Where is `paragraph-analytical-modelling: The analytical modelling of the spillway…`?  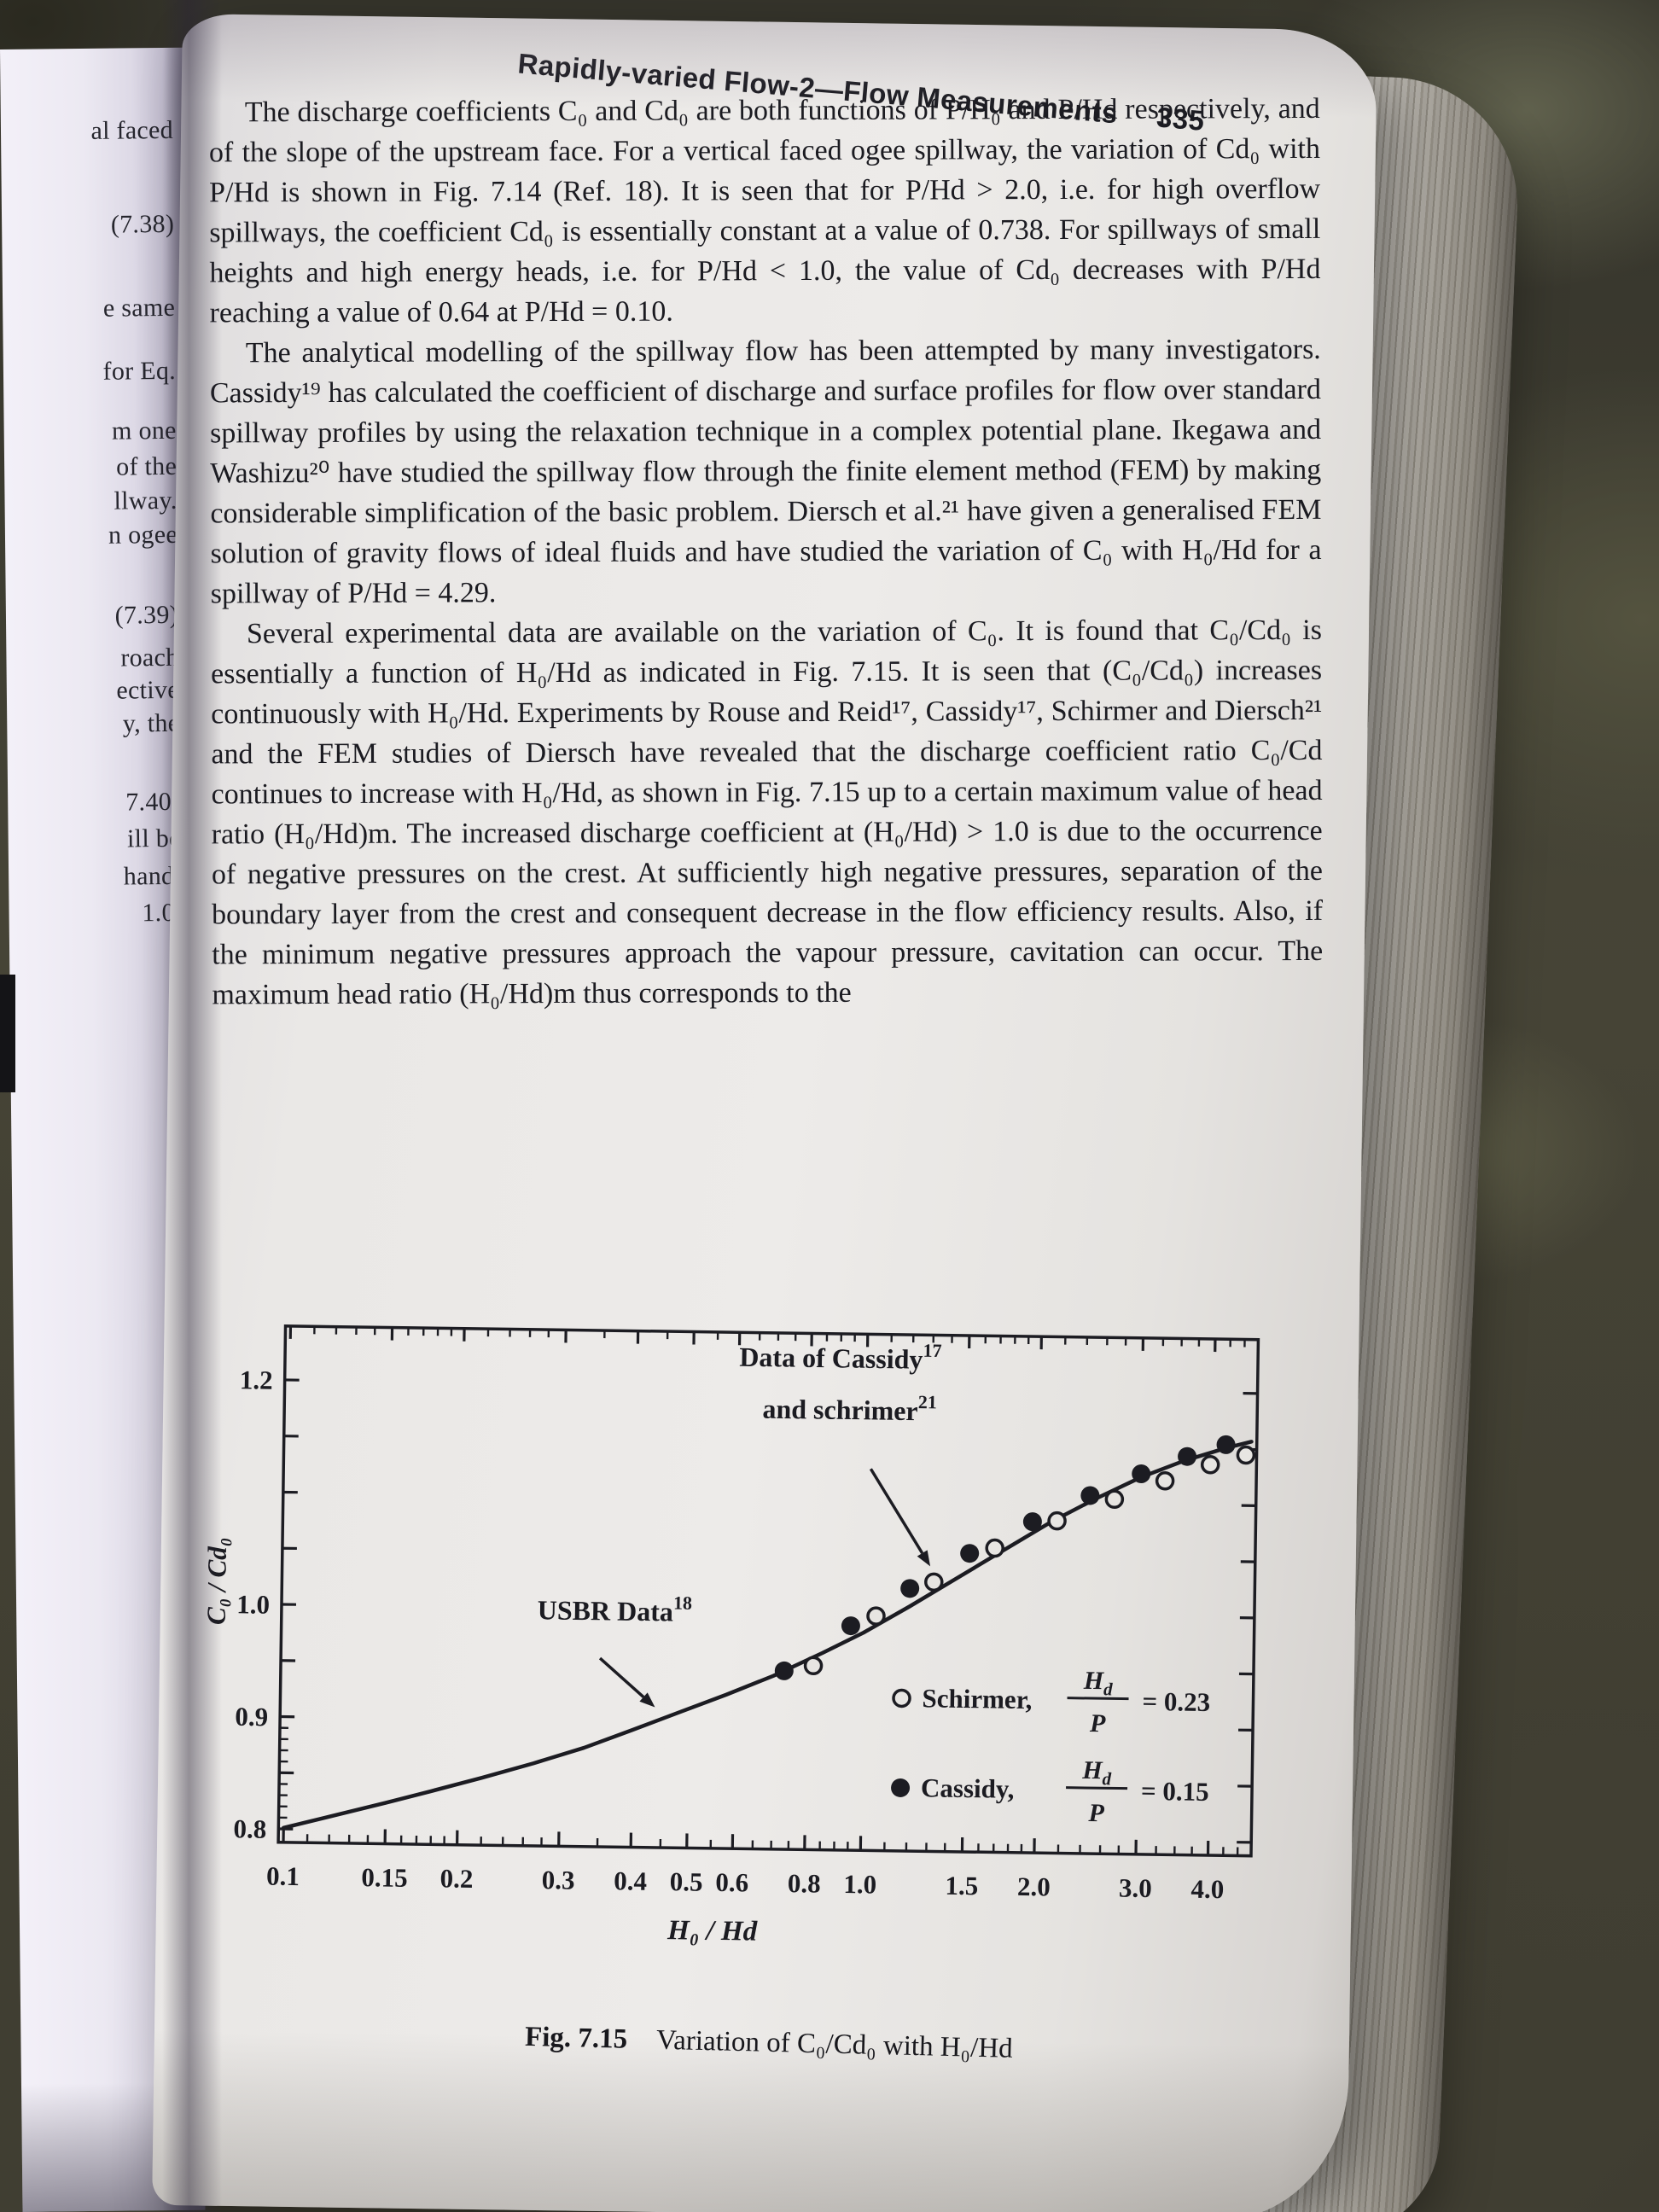 paragraph-analytical-modelling: The analytical modelling of the spillway… is located at coordinates (765, 471).